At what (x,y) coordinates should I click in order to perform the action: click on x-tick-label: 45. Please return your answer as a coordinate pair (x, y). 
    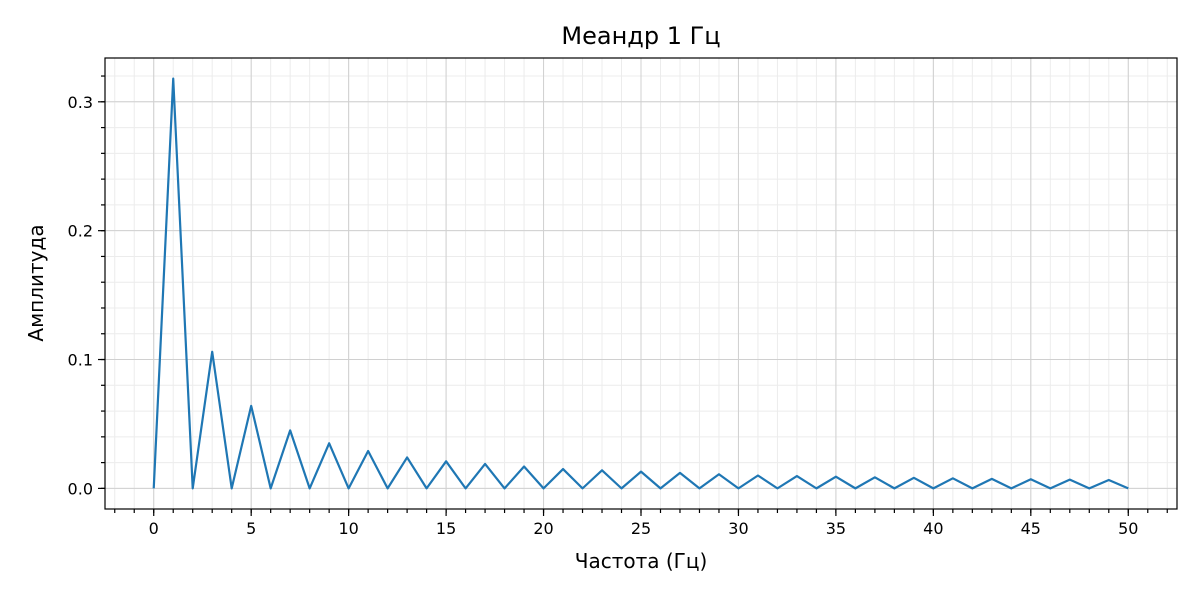
    Looking at the image, I should click on (1031, 528).